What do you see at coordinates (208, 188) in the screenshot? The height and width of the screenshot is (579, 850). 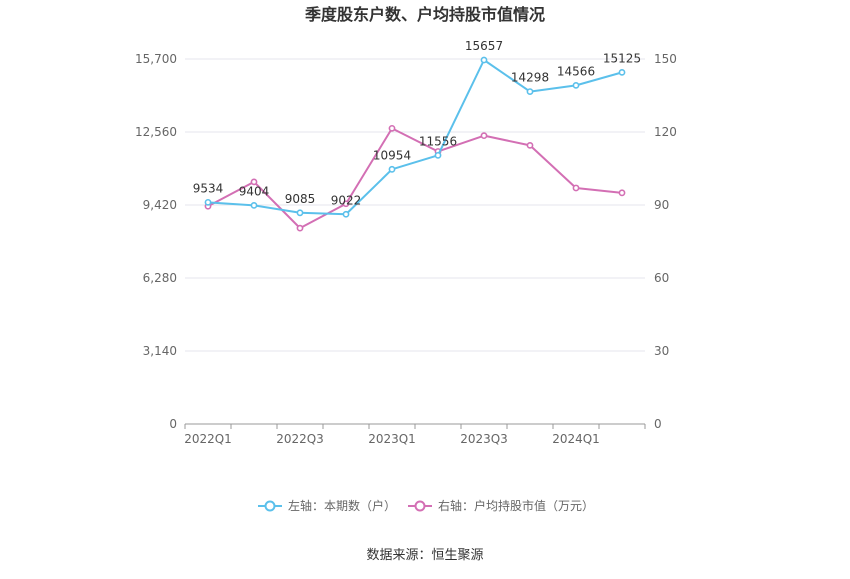 I see `data-label: 9534` at bounding box center [208, 188].